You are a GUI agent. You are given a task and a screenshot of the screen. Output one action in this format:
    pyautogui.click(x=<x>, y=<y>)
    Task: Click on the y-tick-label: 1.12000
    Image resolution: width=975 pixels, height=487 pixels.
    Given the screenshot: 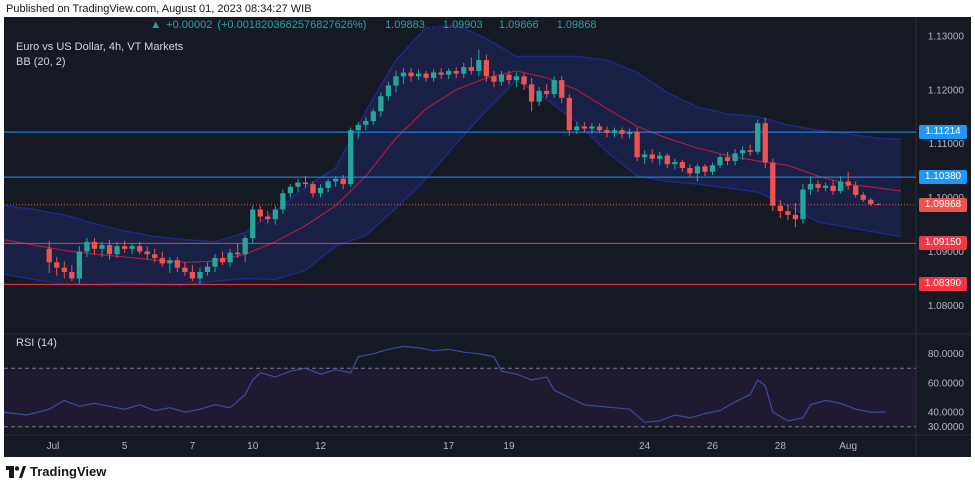 What is the action you would take?
    pyautogui.click(x=946, y=90)
    